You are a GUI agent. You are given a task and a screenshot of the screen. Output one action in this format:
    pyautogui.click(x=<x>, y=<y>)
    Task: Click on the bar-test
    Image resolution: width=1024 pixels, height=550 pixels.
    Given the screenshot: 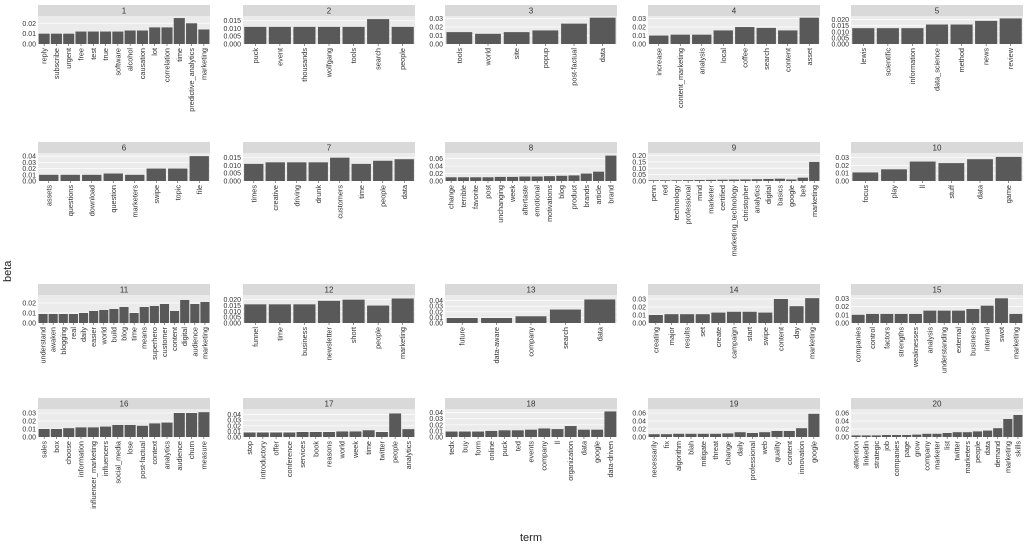 What is the action you would take?
    pyautogui.click(x=93, y=37)
    